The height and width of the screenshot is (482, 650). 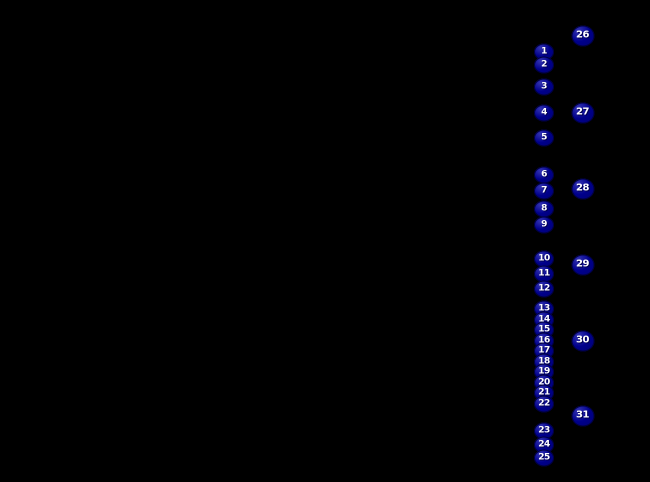 I want to click on graph-node-5: 5, so click(x=544, y=137).